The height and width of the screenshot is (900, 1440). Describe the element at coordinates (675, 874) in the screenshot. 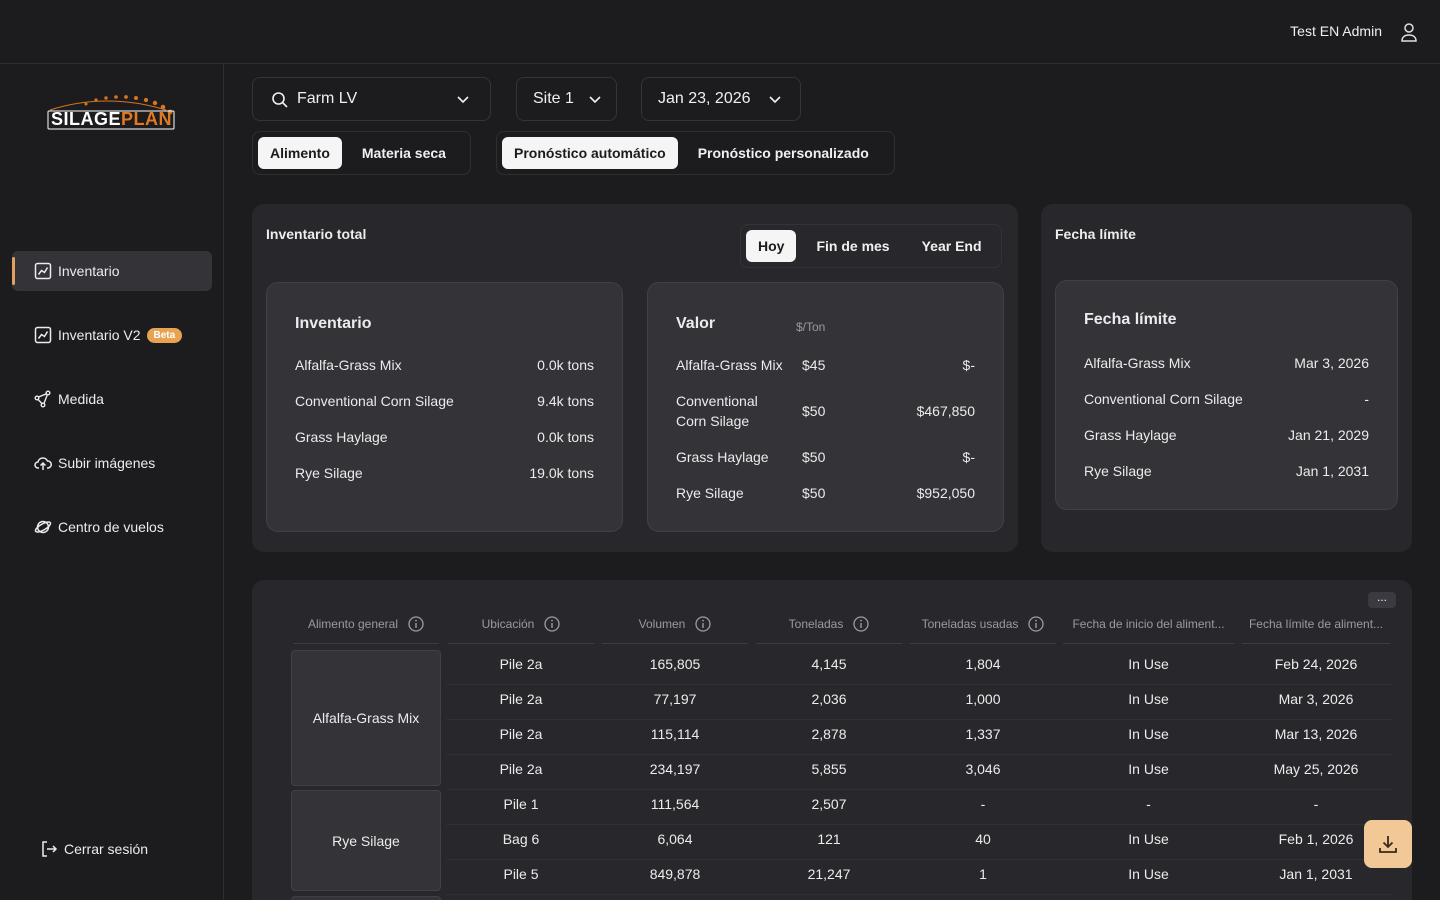

I see `table-cell: 849,878` at that location.